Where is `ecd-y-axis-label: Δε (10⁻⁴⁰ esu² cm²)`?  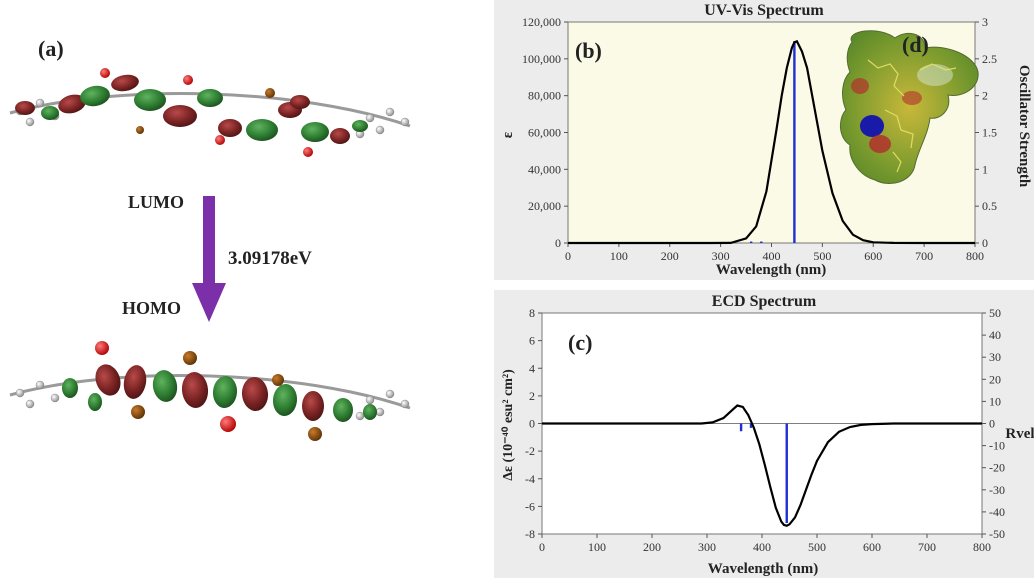
ecd-y-axis-label: Δε (10⁻⁴⁰ esu² cm²) is located at coordinates (508, 425).